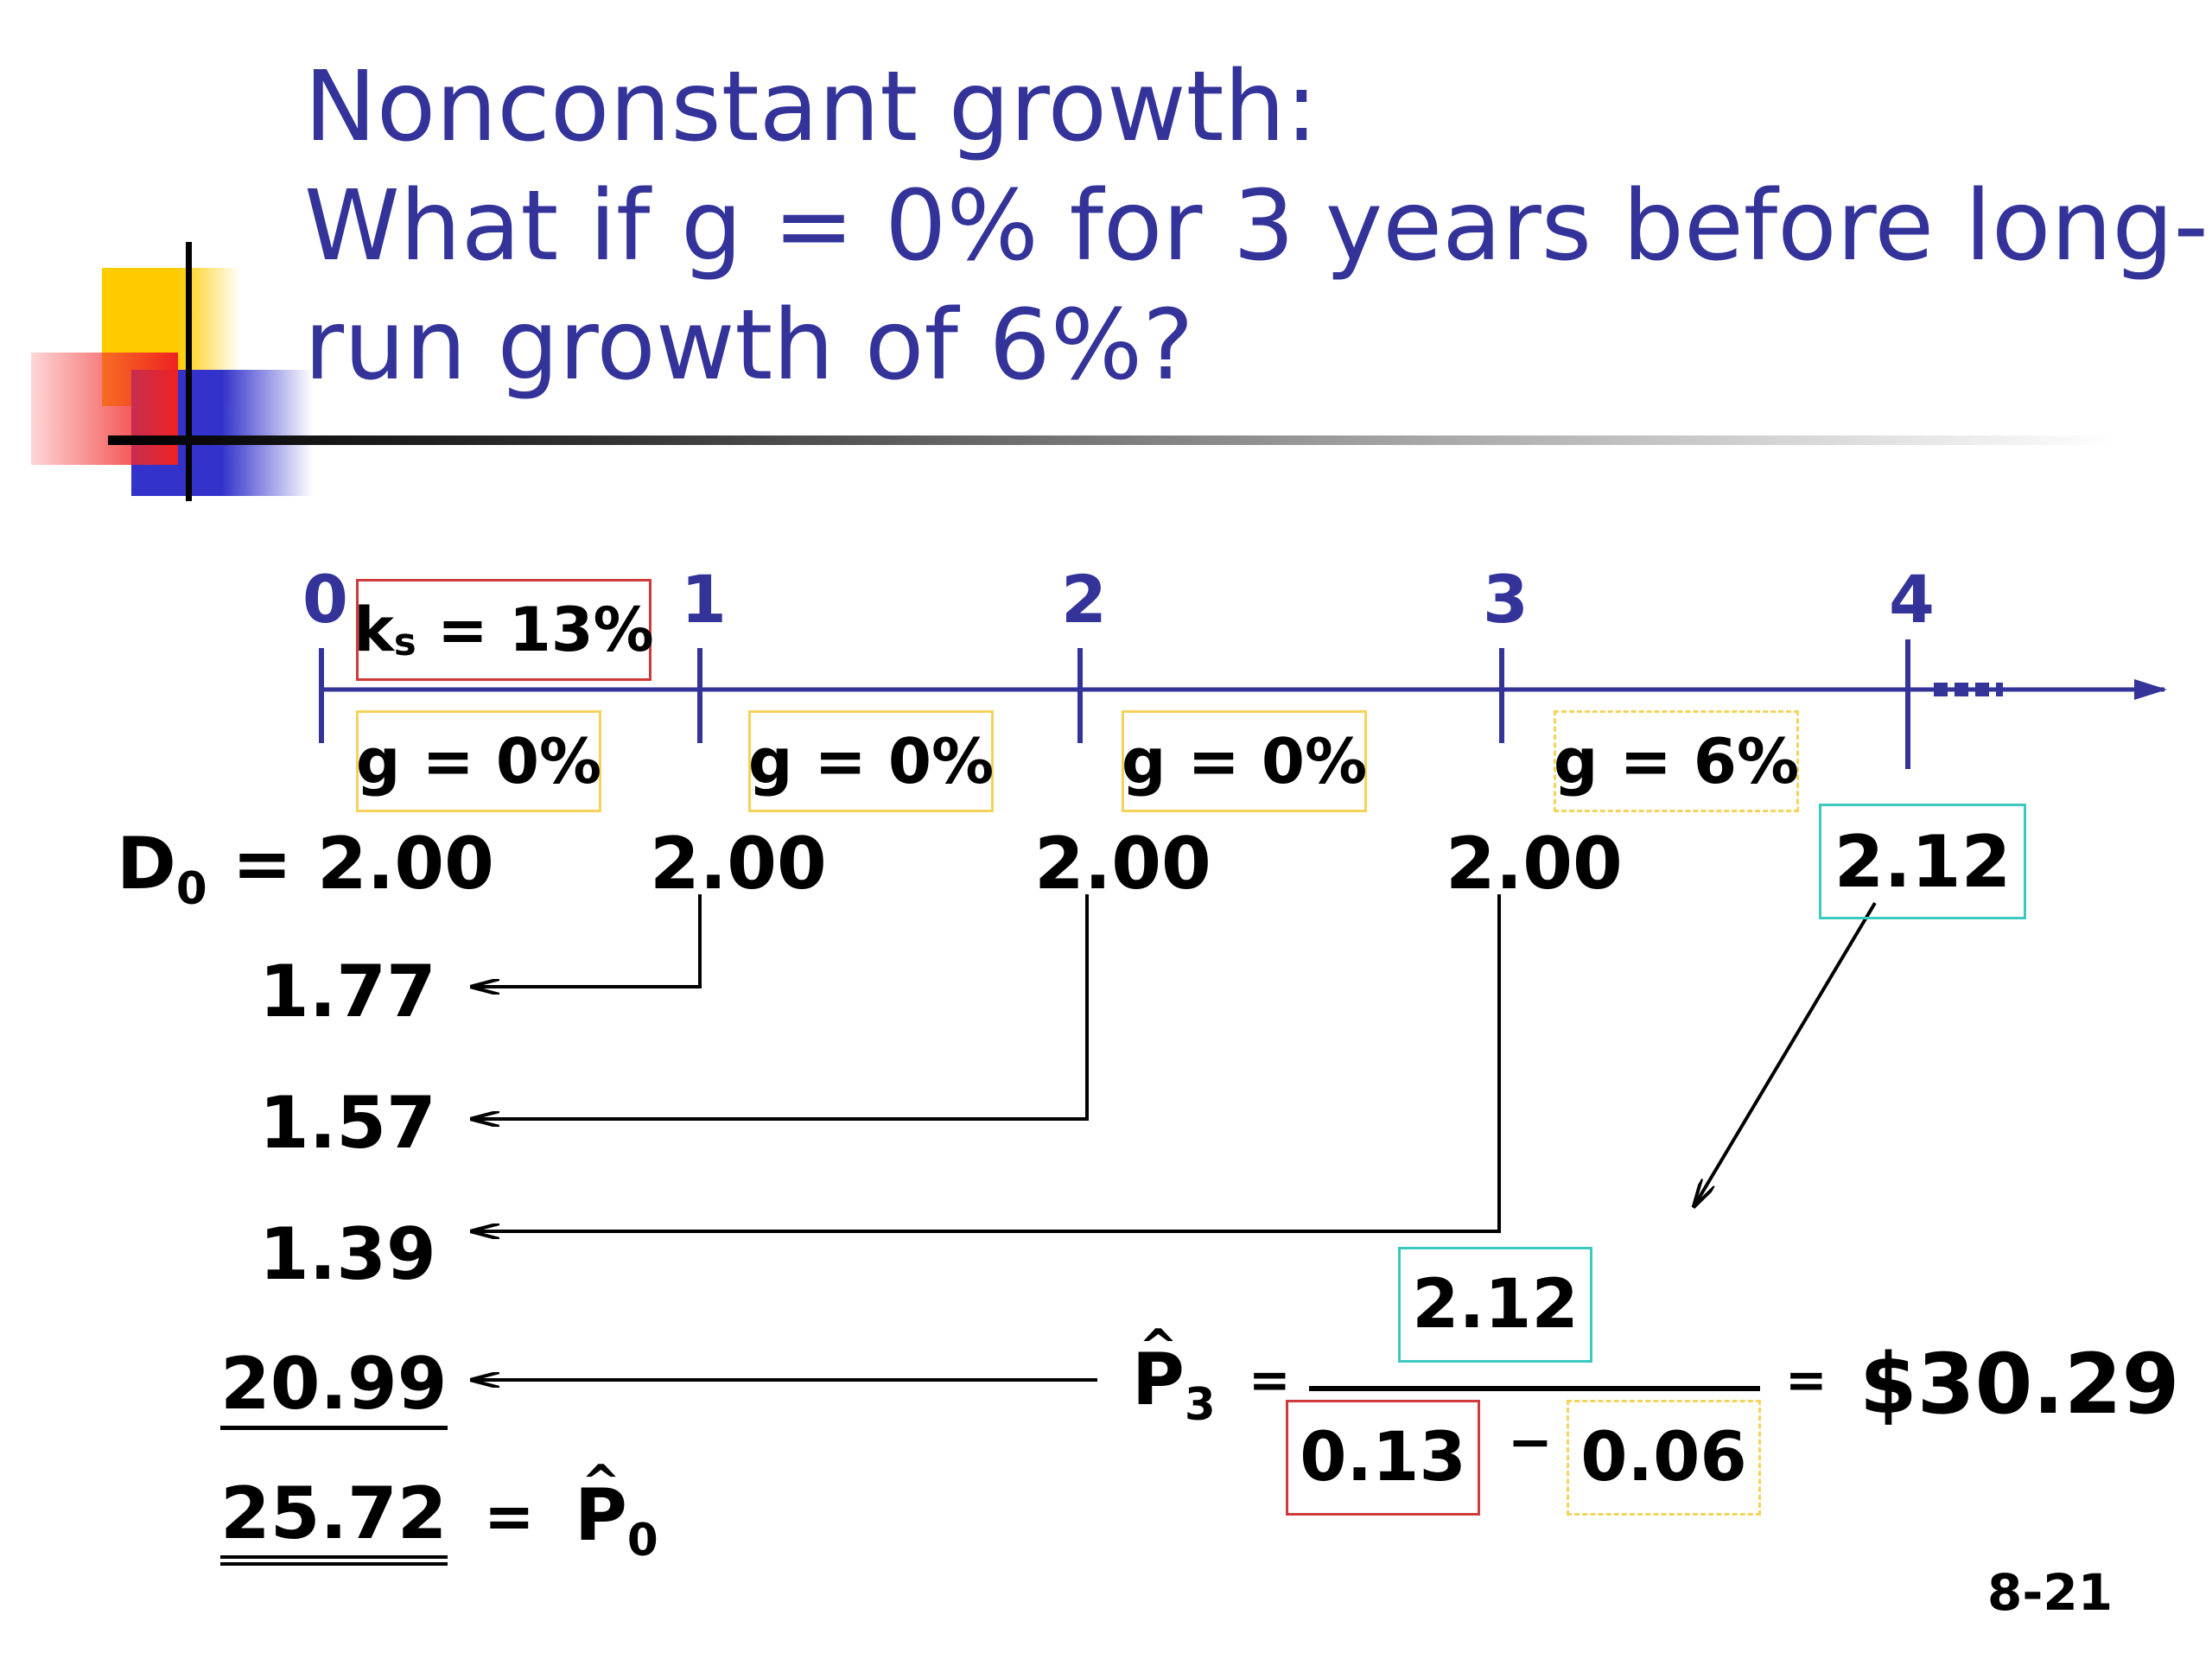  What do you see at coordinates (146, 864) in the screenshot?
I see `d0-label: D` at bounding box center [146, 864].